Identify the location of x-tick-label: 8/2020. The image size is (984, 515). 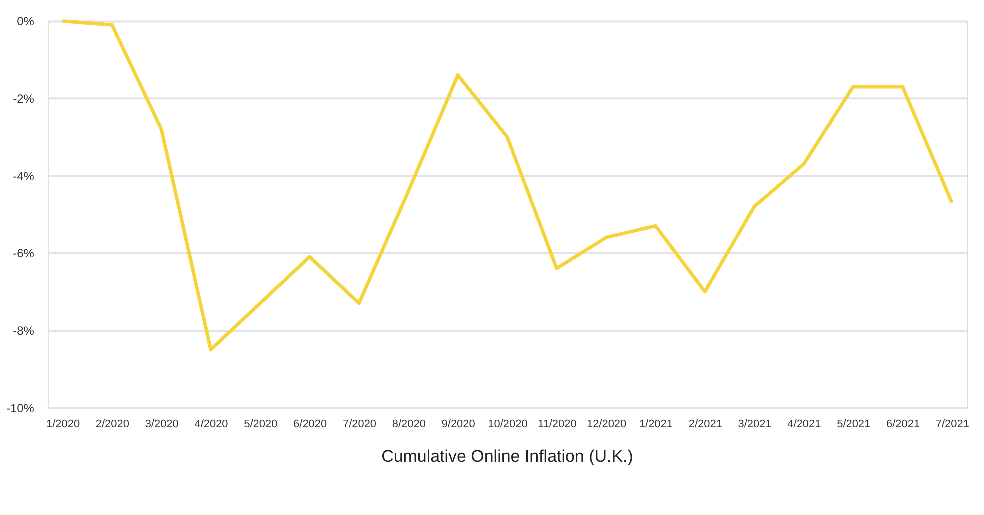
(409, 424).